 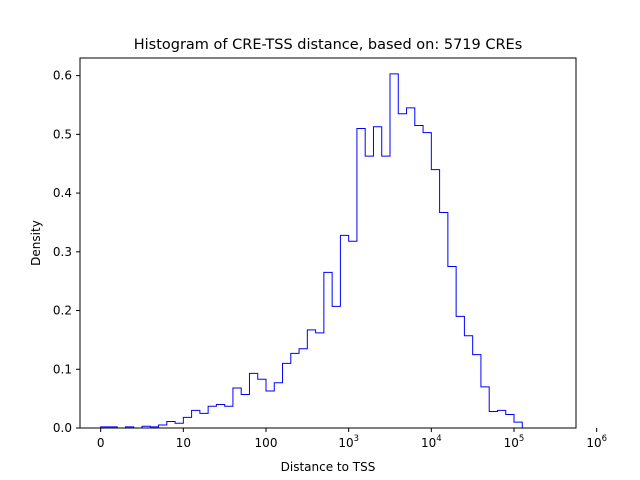 What do you see at coordinates (36, 243) in the screenshot?
I see `y-axis-label: Density` at bounding box center [36, 243].